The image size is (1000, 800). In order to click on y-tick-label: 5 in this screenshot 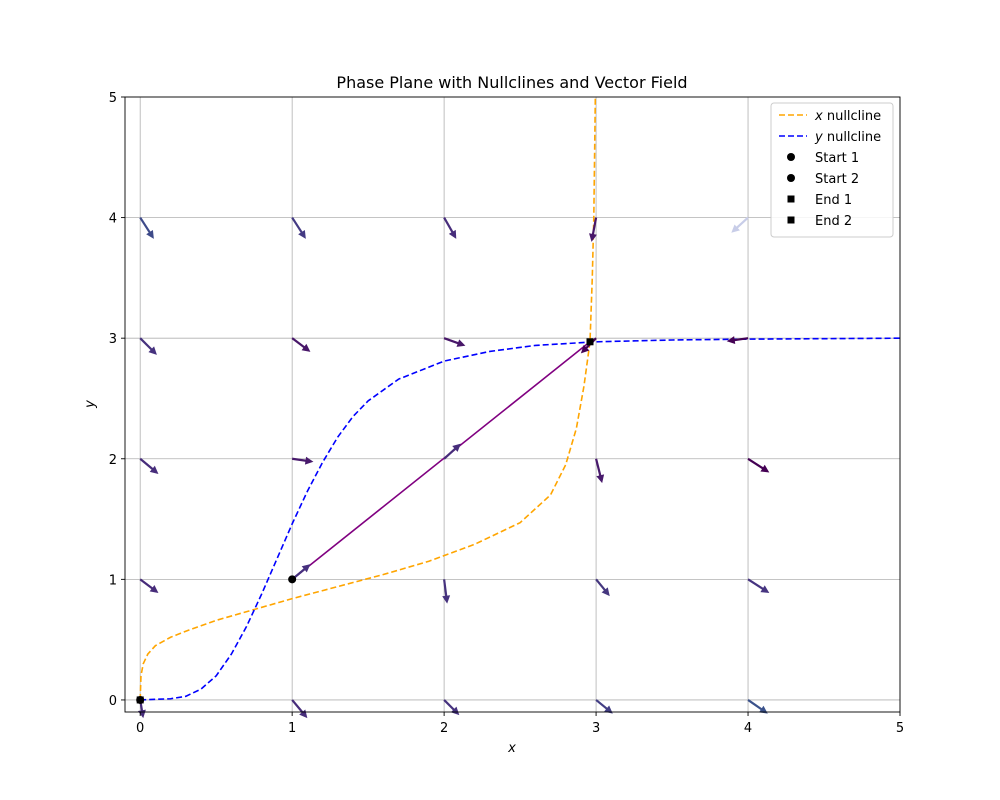, I will do `click(113, 98)`.